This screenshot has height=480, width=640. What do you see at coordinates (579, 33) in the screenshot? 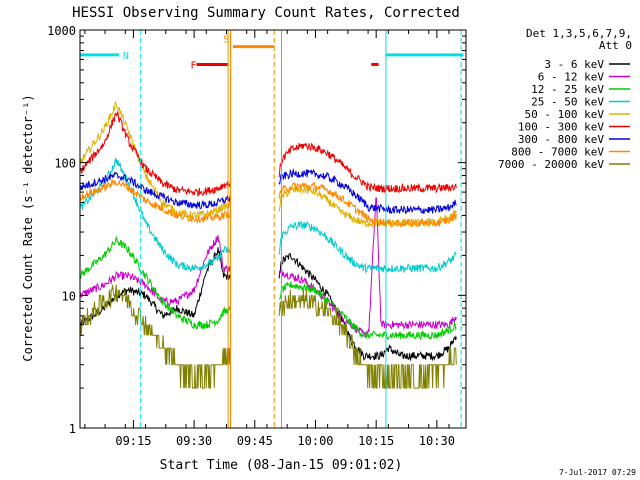
I see `legend-title-0: Det 1,3,5,6,7,9,` at bounding box center [579, 33].